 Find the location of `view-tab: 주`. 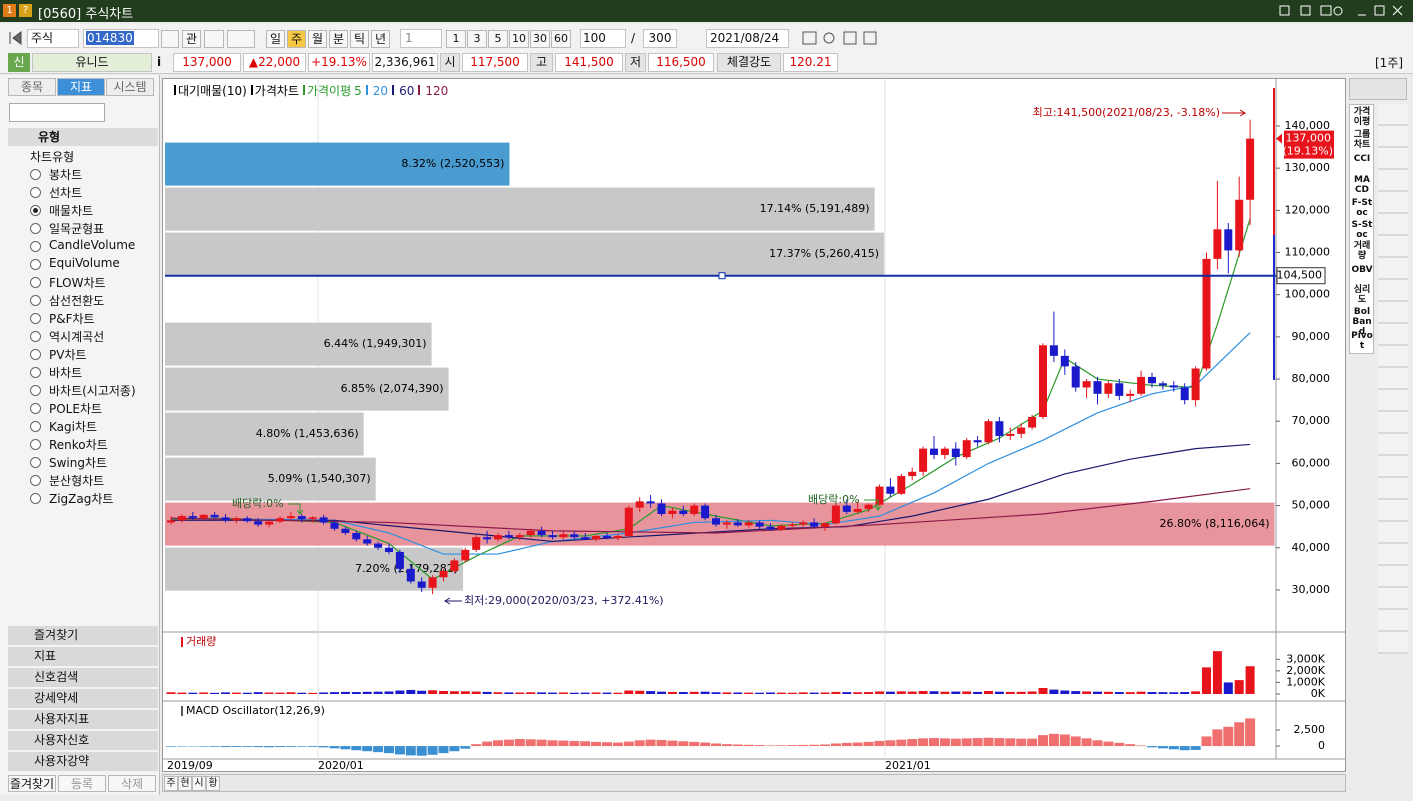

view-tab: 주 is located at coordinates (171, 783).